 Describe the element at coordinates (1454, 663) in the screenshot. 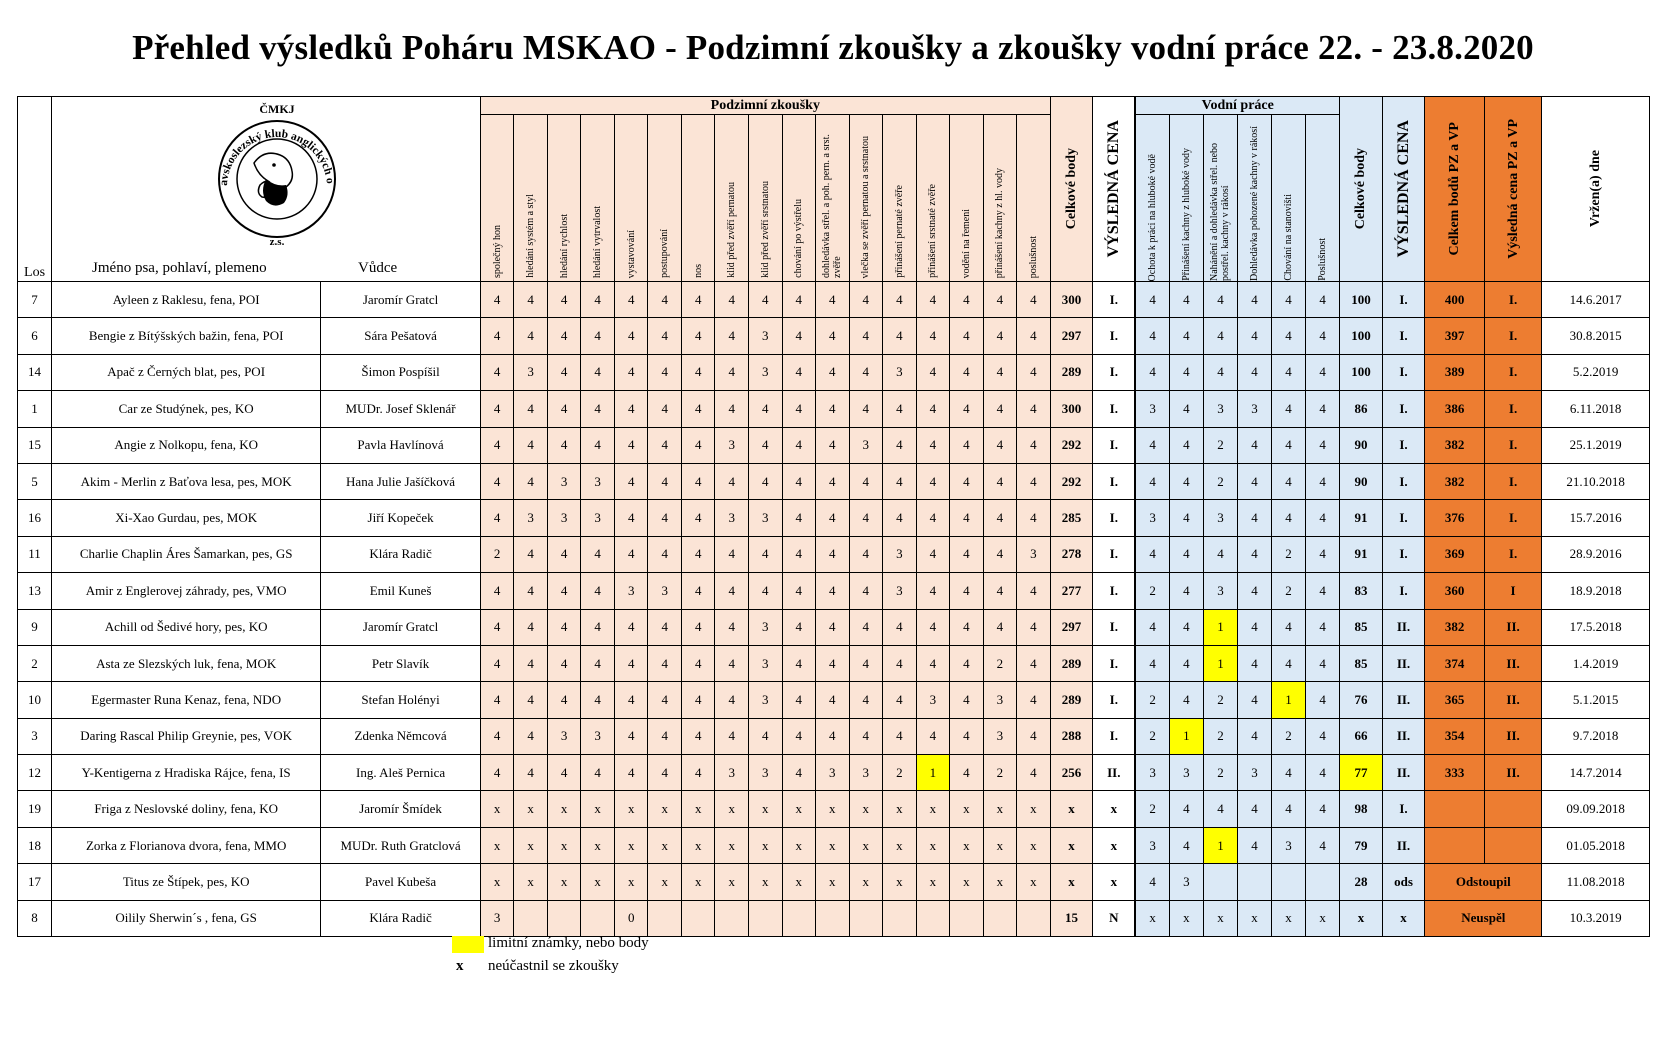

I see `cell-sum: 374` at that location.